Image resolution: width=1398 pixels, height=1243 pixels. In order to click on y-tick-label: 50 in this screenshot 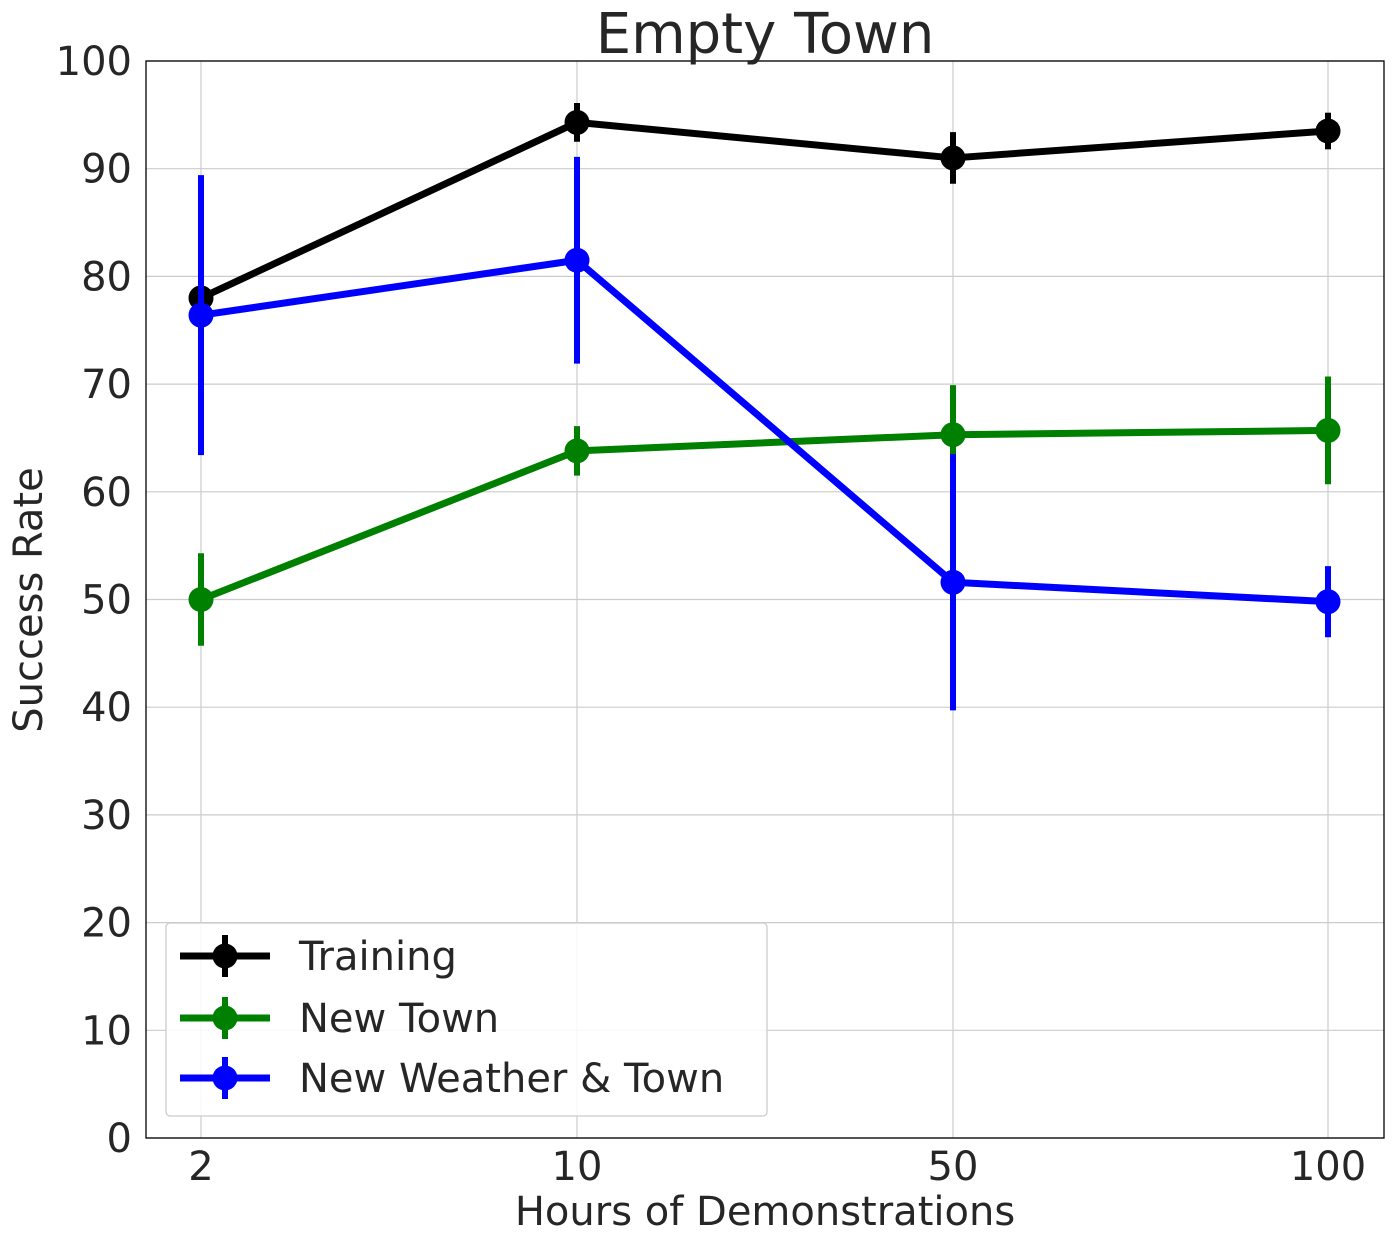, I will do `click(106, 601)`.